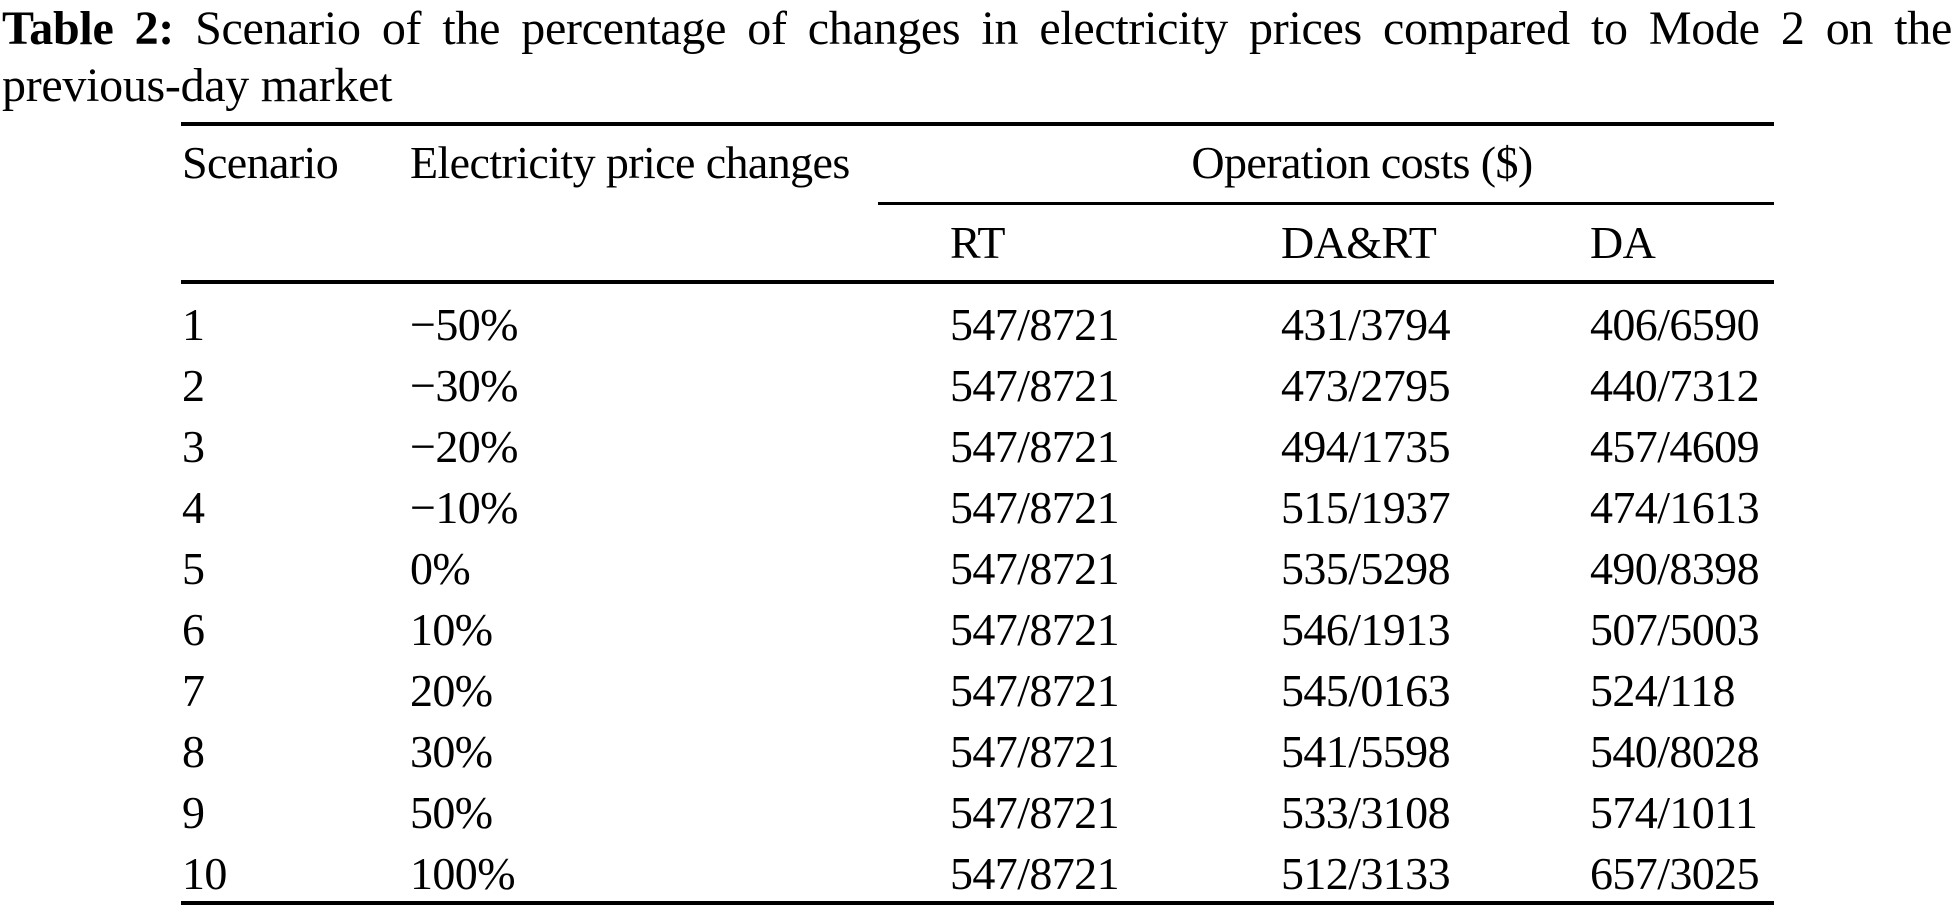 The width and height of the screenshot is (1954, 912). I want to click on cell-price-change: 10%, so click(451, 629).